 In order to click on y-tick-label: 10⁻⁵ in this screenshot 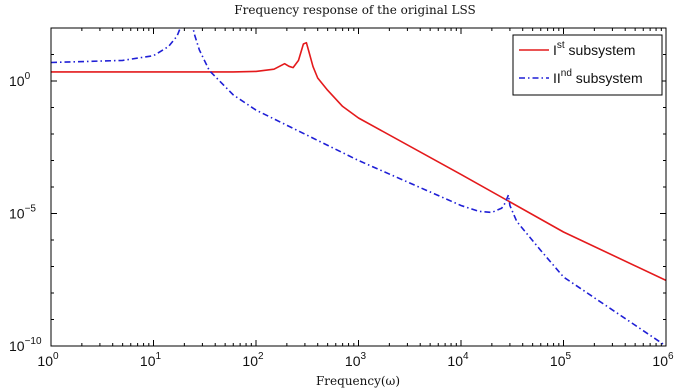, I will do `click(22, 213)`.